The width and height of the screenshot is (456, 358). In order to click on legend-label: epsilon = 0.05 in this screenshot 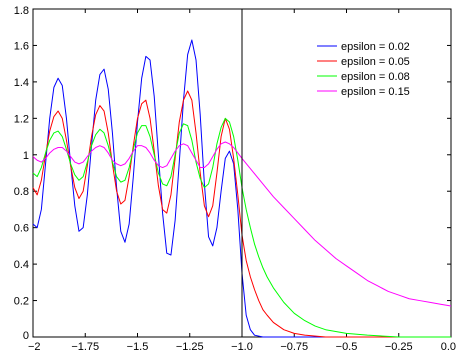, I will do `click(375, 62)`.